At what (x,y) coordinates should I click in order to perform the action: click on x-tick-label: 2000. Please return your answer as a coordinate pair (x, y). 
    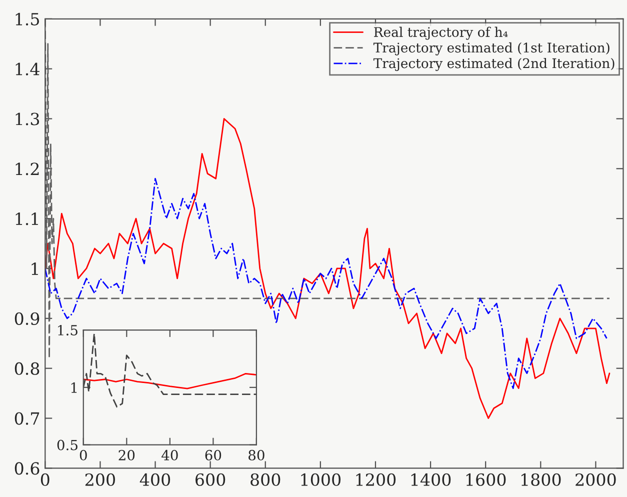
    Looking at the image, I should click on (596, 479).